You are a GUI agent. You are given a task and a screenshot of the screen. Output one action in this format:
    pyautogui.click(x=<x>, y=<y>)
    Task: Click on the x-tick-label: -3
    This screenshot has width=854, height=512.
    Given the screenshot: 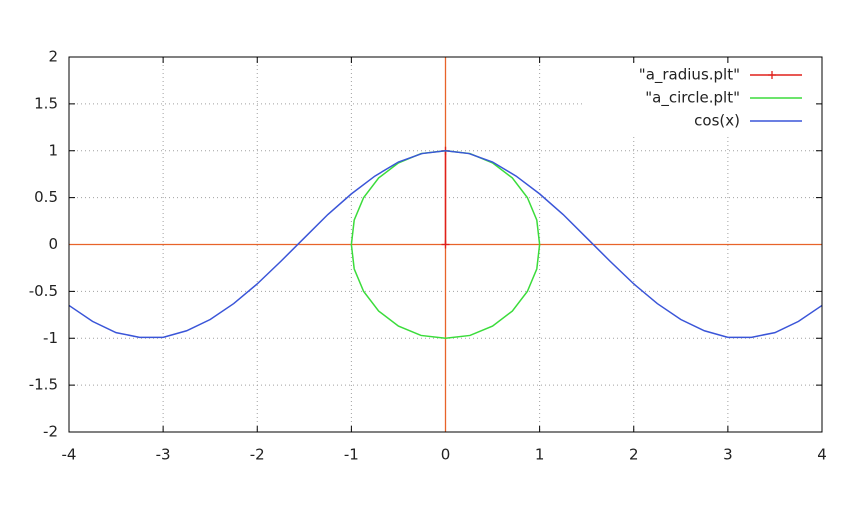 What is the action you would take?
    pyautogui.click(x=163, y=455)
    